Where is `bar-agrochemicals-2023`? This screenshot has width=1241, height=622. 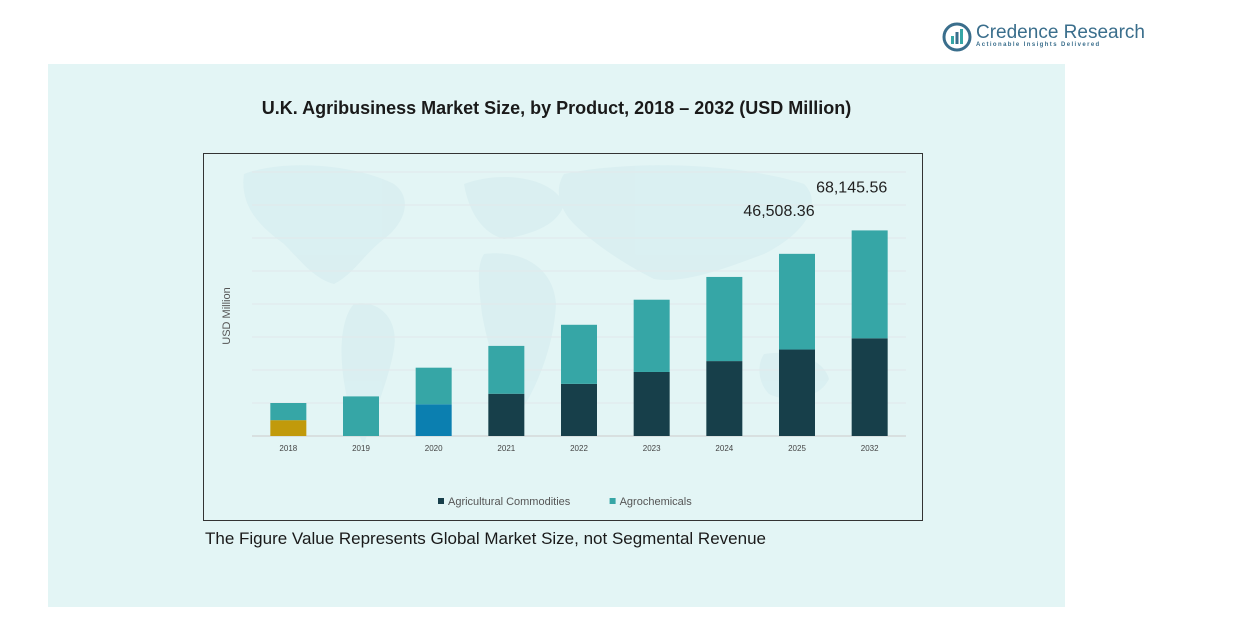 bar-agrochemicals-2023 is located at coordinates (651, 335).